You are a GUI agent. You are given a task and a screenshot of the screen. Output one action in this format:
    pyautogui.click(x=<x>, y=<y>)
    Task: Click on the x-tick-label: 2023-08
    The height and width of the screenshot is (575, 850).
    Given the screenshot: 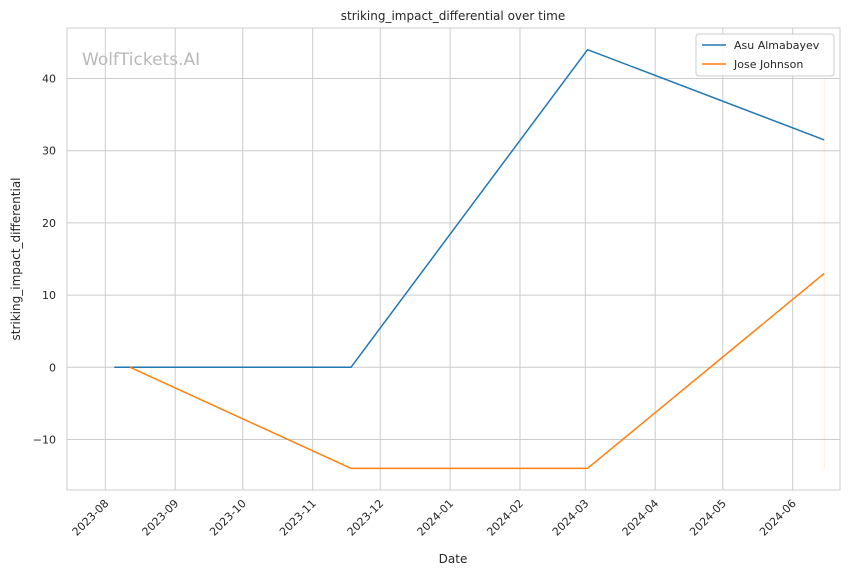 What is the action you would take?
    pyautogui.click(x=91, y=518)
    